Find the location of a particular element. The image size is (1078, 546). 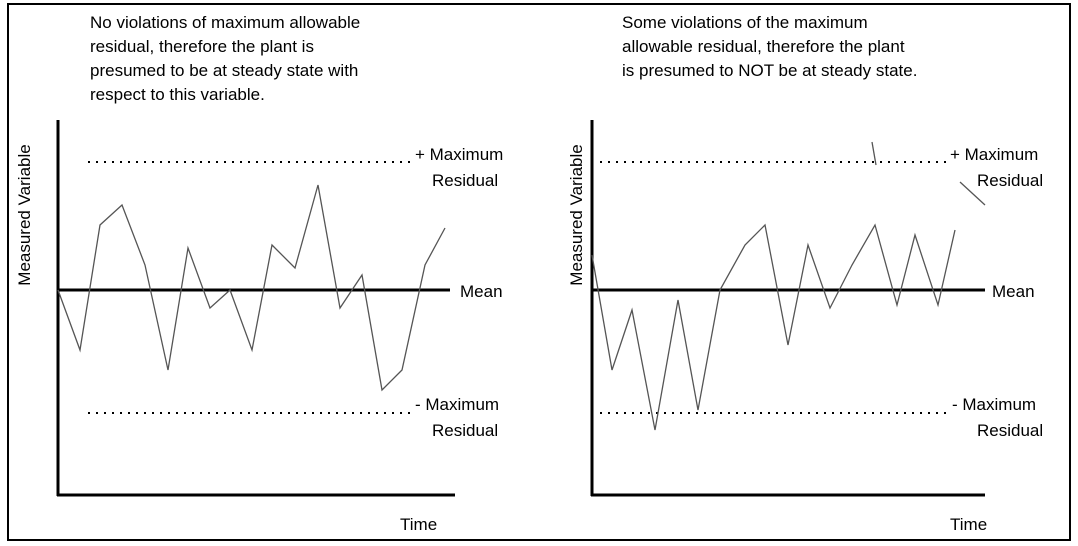

caption: Some violations of the maximum is located at coordinates (745, 22).